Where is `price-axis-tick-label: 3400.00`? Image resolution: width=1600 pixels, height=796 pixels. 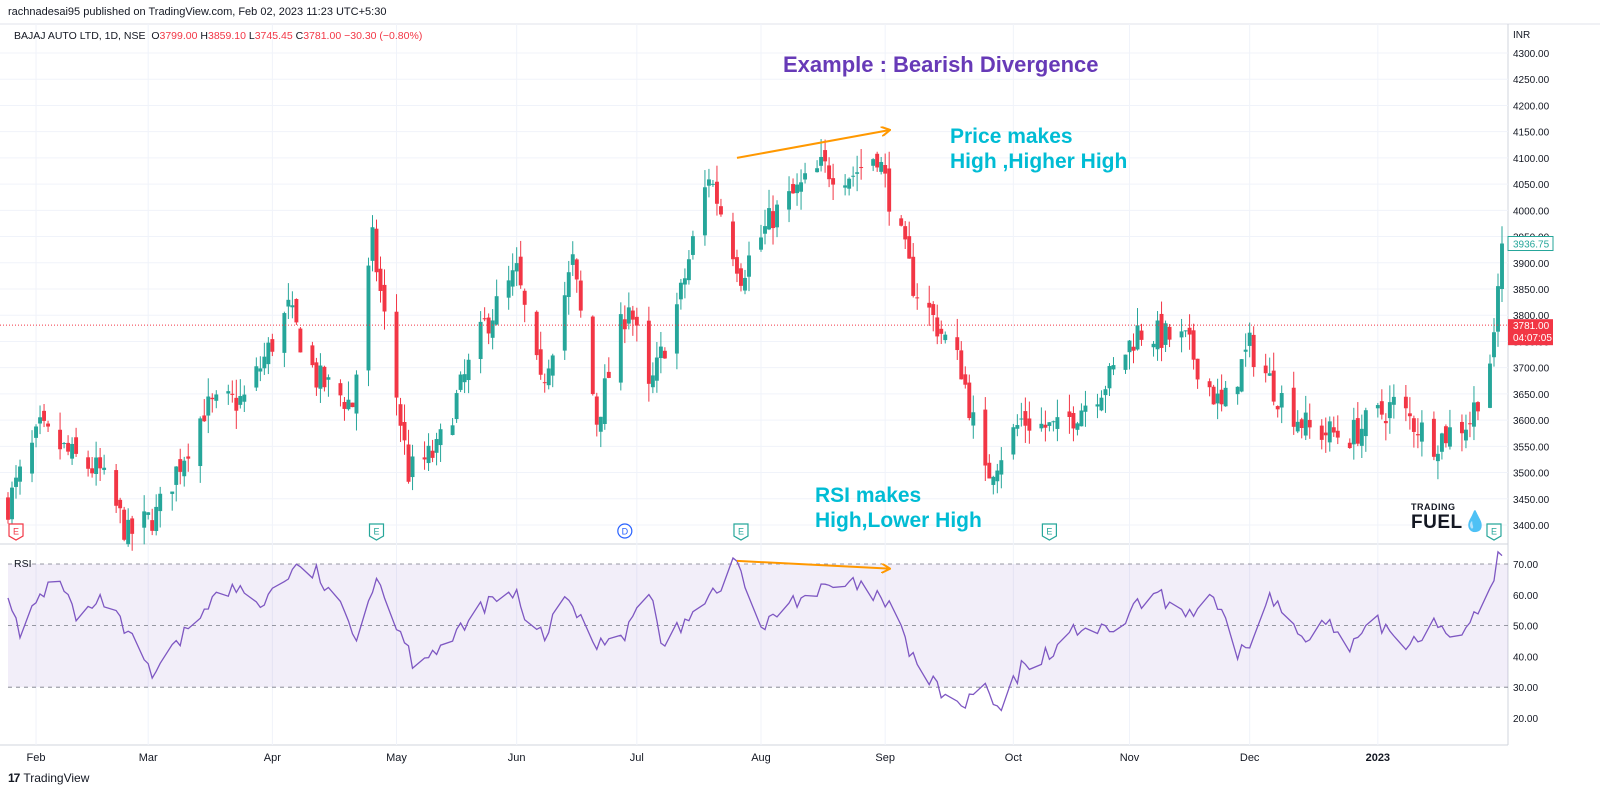
price-axis-tick-label: 3400.00 is located at coordinates (1531, 526).